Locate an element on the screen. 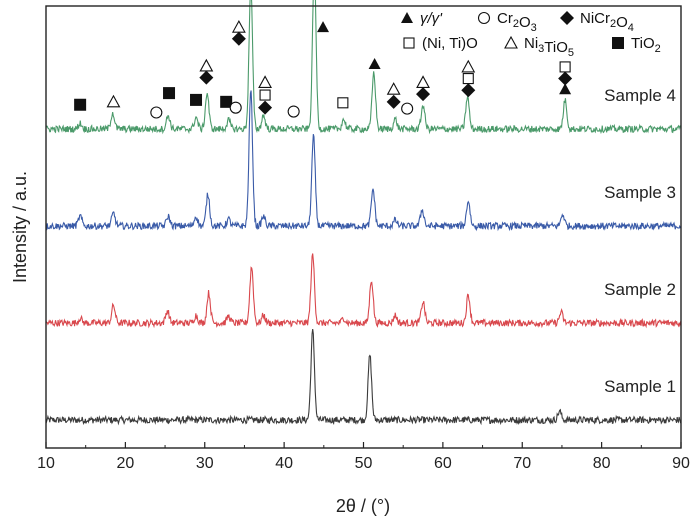 The image size is (700, 526). x-tick-label: 90 is located at coordinates (681, 463).